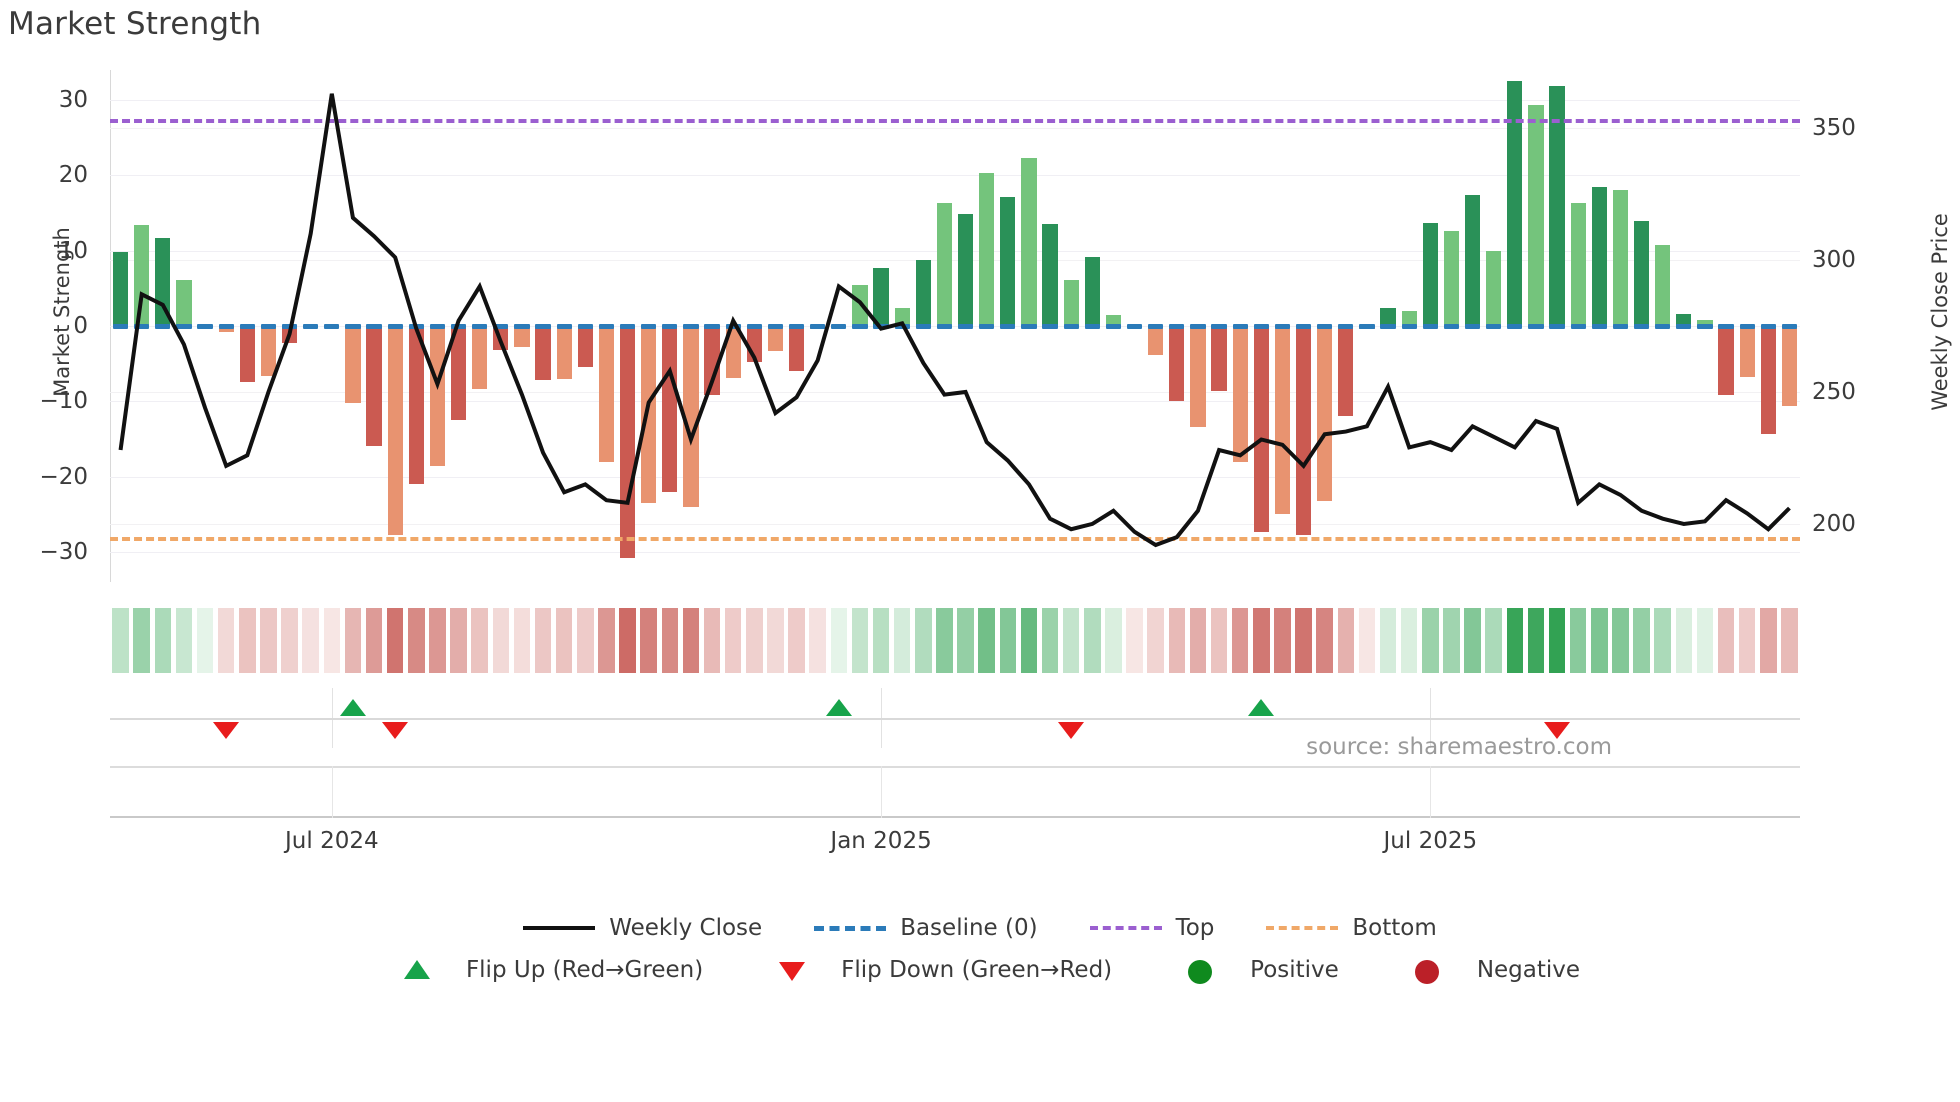 Image resolution: width=1960 pixels, height=1102 pixels. I want to click on legend-label: Flip Down (Green→Red), so click(977, 970).